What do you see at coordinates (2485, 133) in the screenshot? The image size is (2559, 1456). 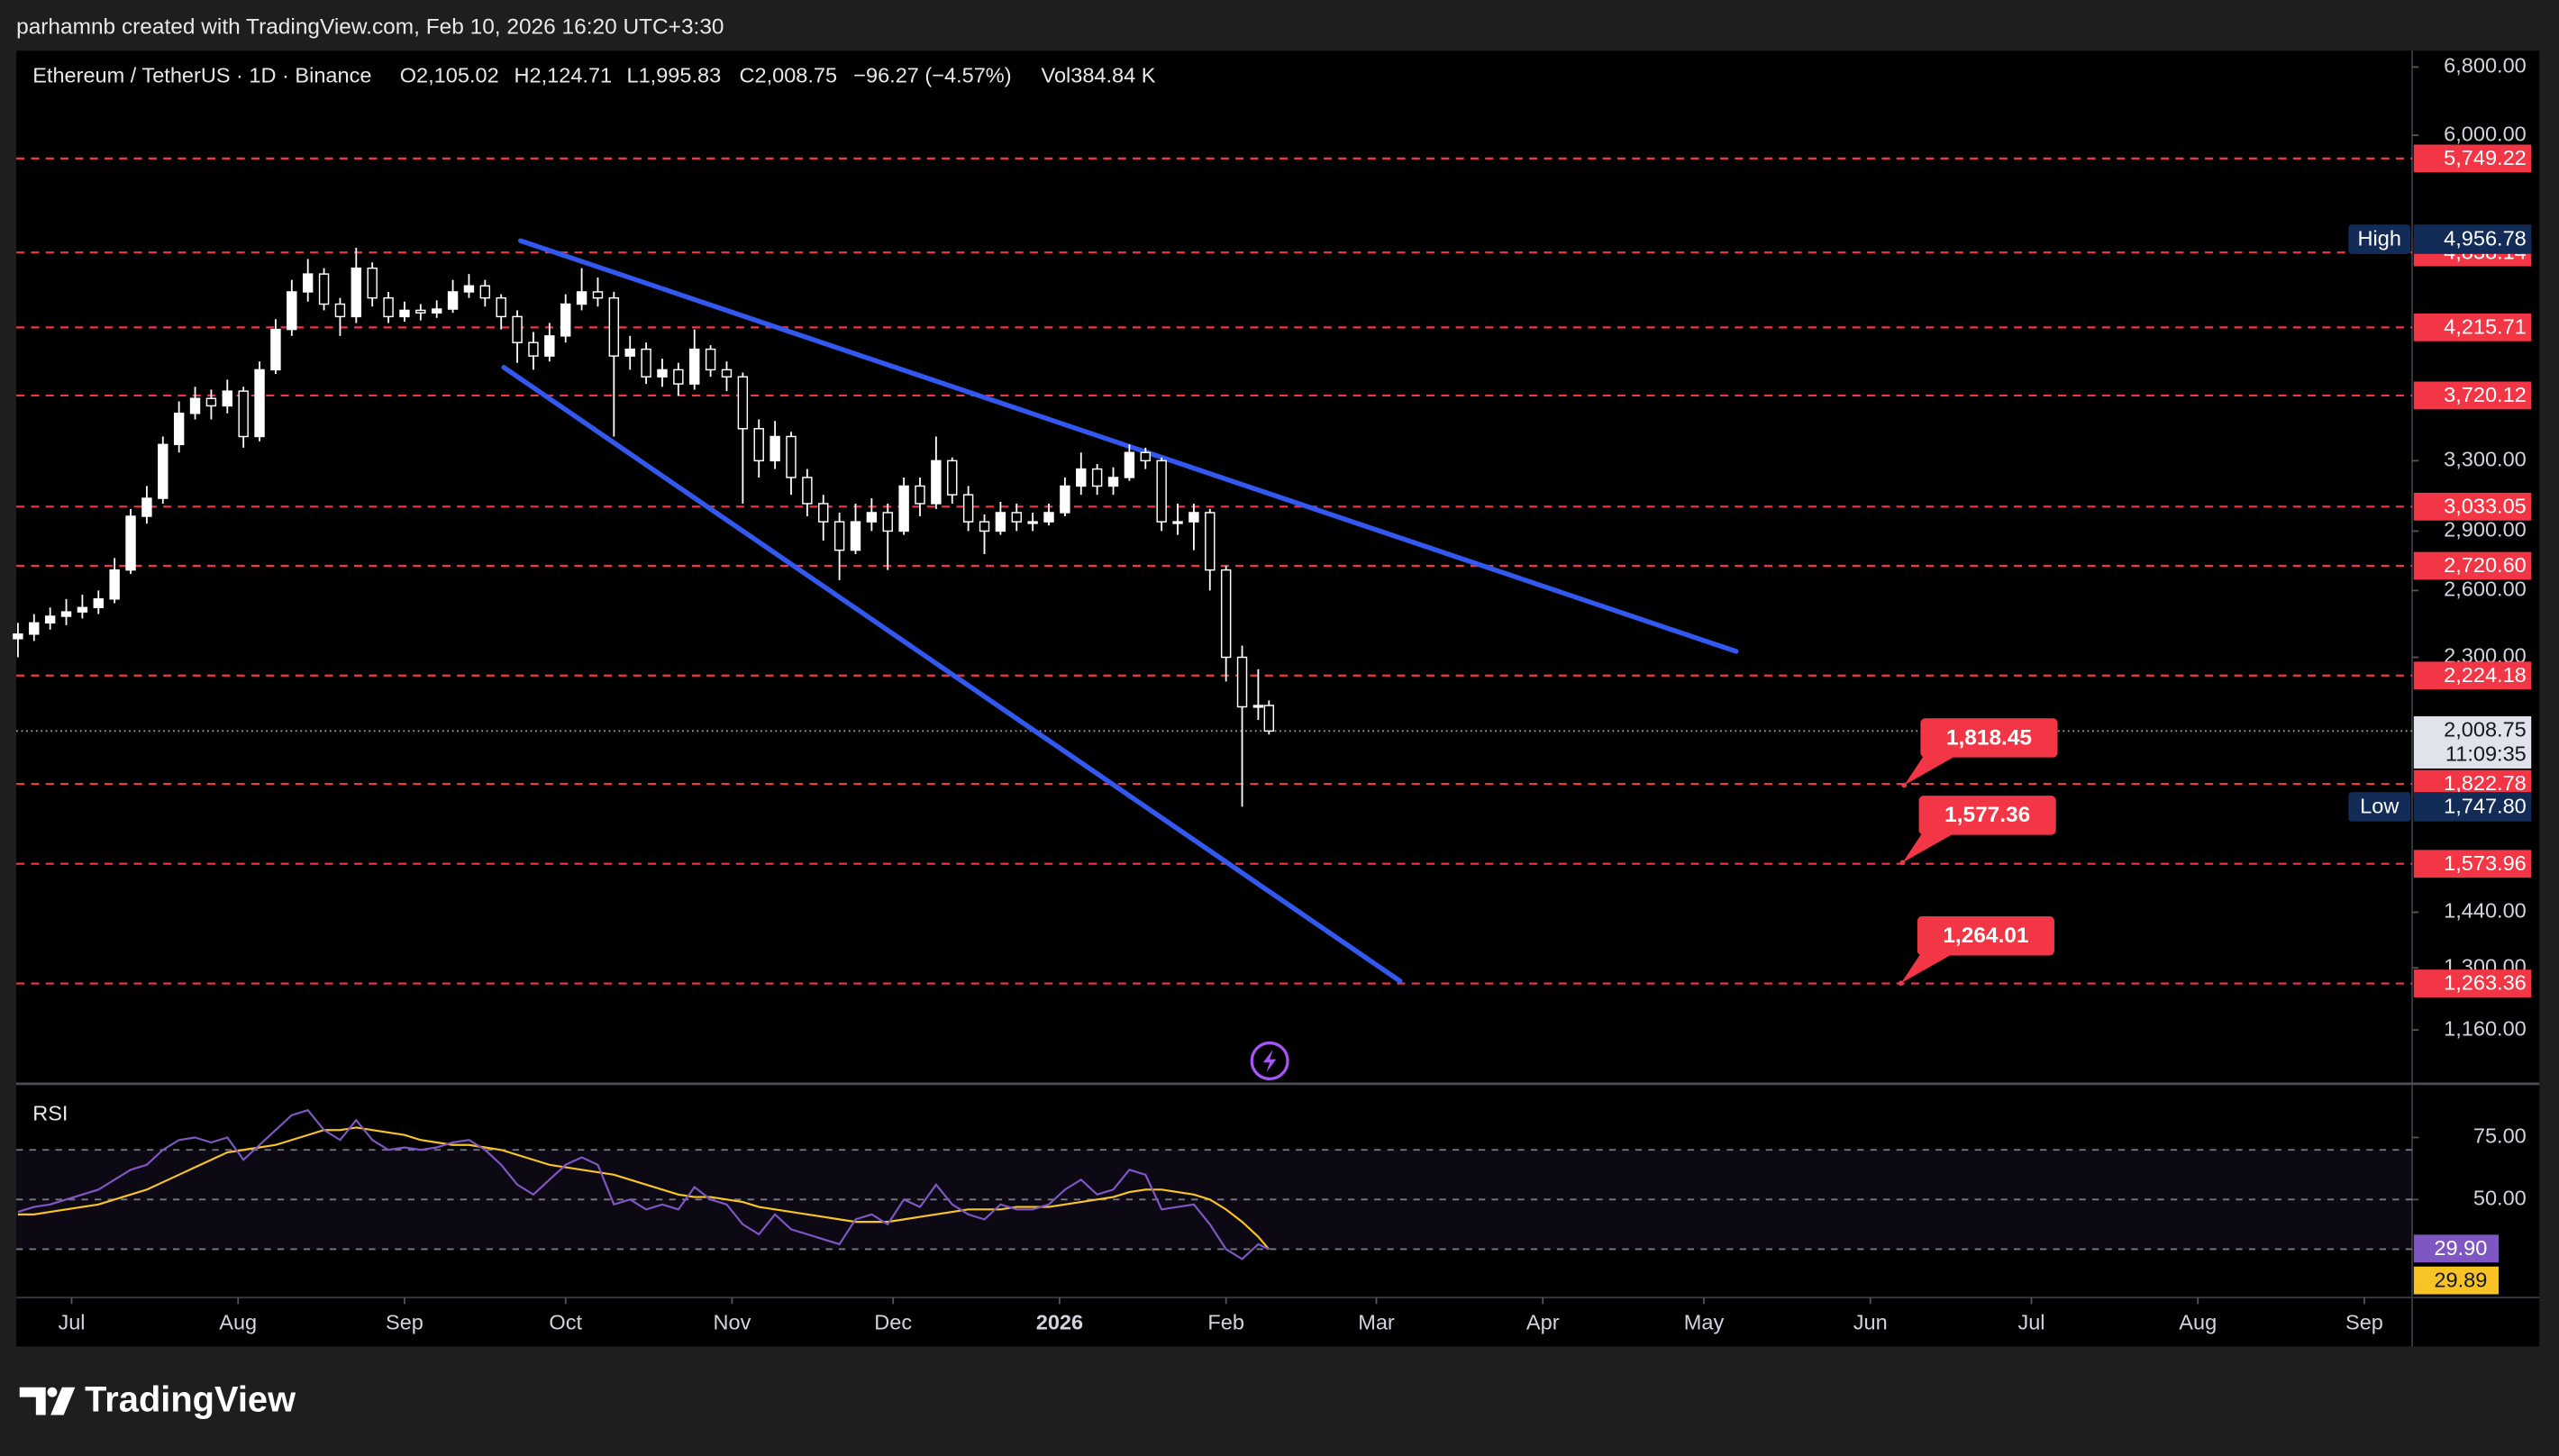 I see `y-tick-label: 6,000.00` at bounding box center [2485, 133].